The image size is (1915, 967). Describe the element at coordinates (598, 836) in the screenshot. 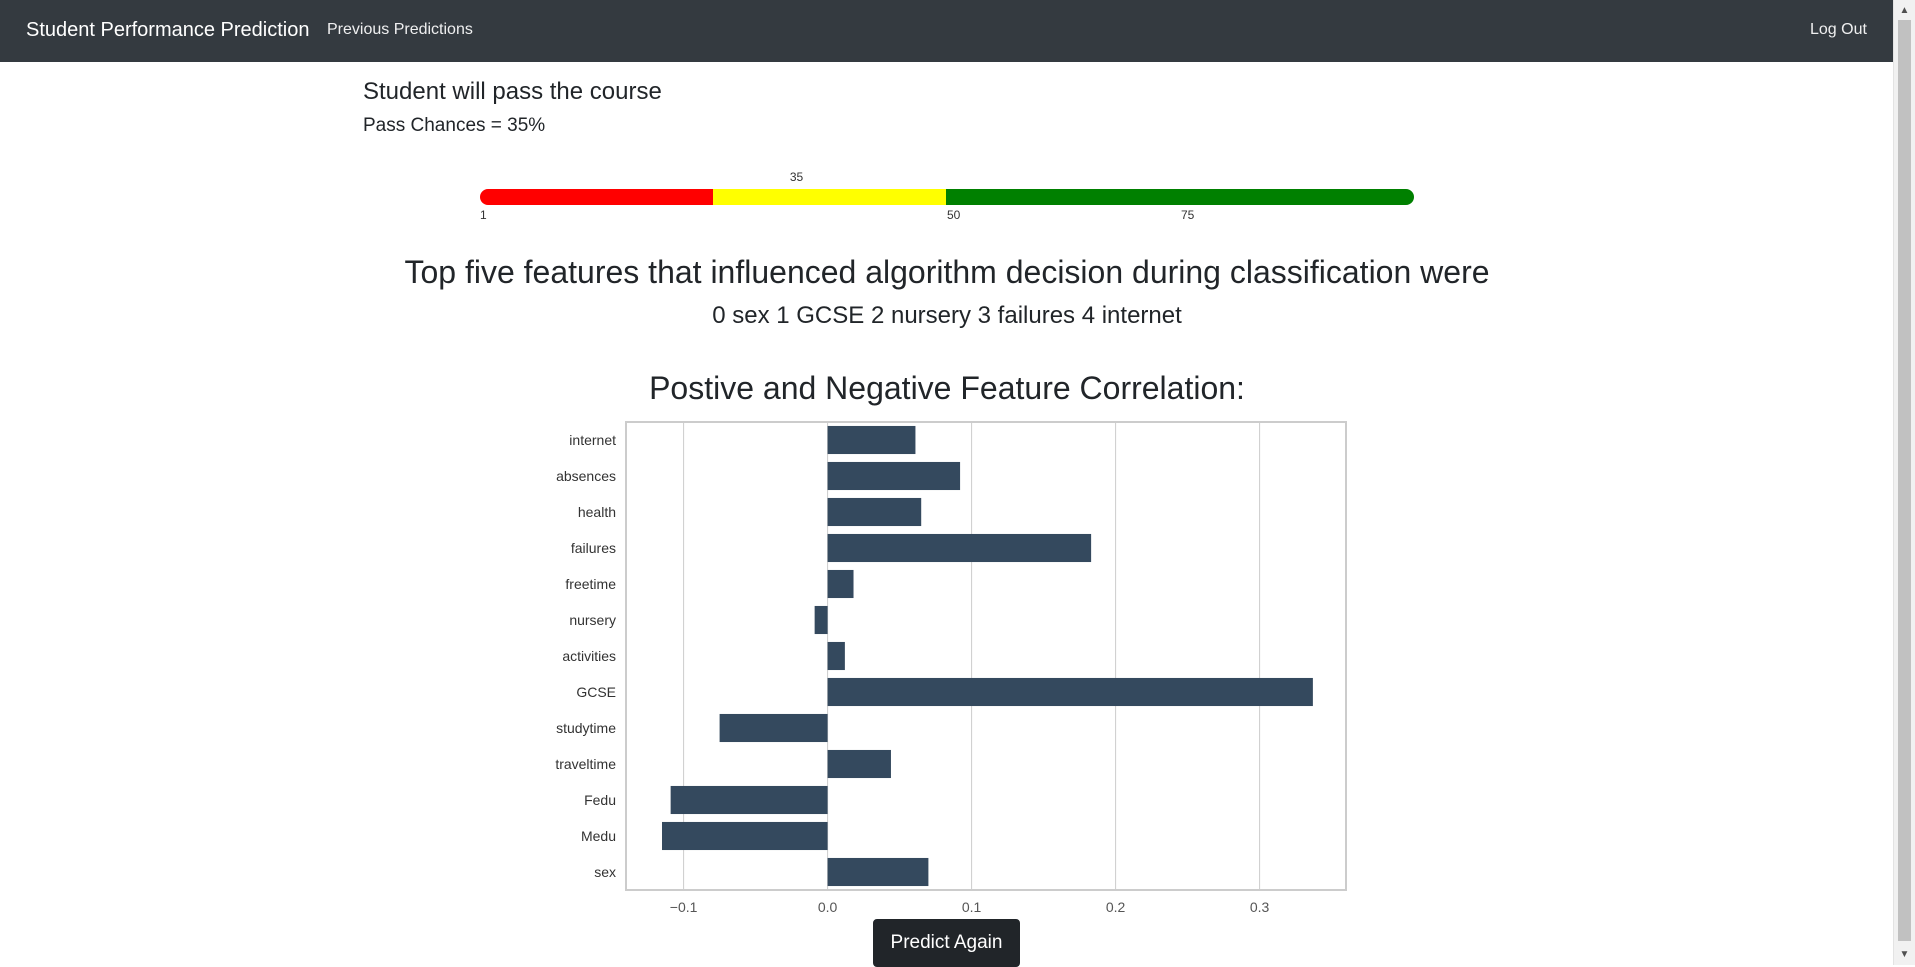

I see `y-tick-label: Medu` at that location.